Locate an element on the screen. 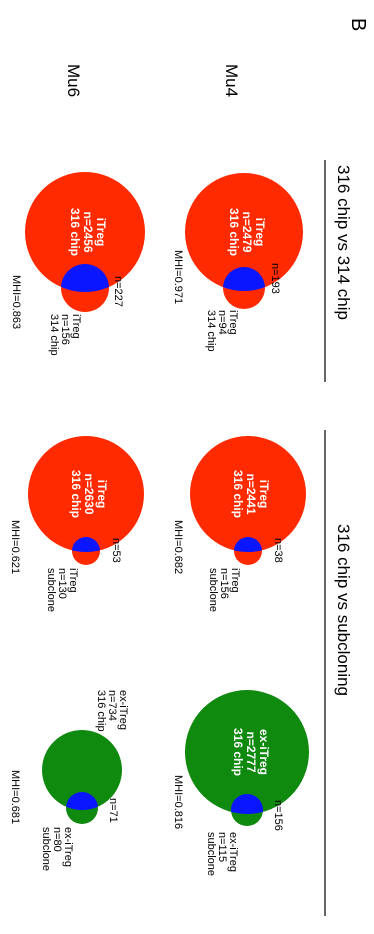 This screenshot has height=934, width=374. row-header-mu6: Mu6 is located at coordinates (73, 80).